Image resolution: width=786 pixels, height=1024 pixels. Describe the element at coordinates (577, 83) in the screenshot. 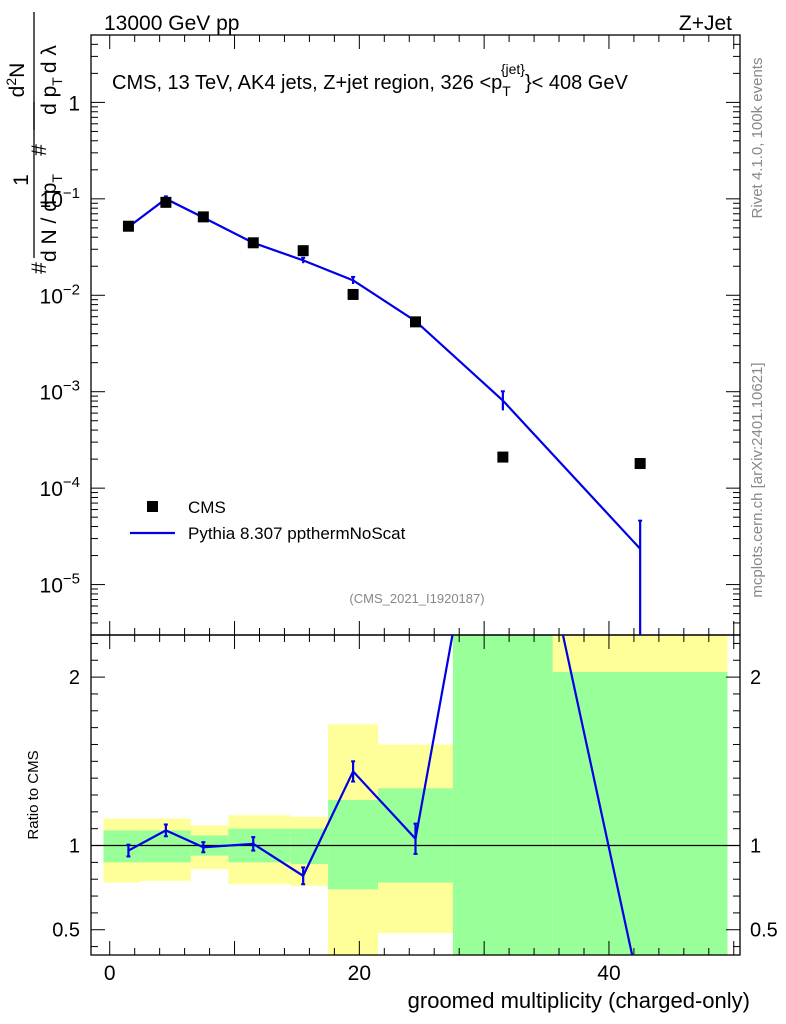

I see `chart-title-end: }< 408 GeV` at that location.